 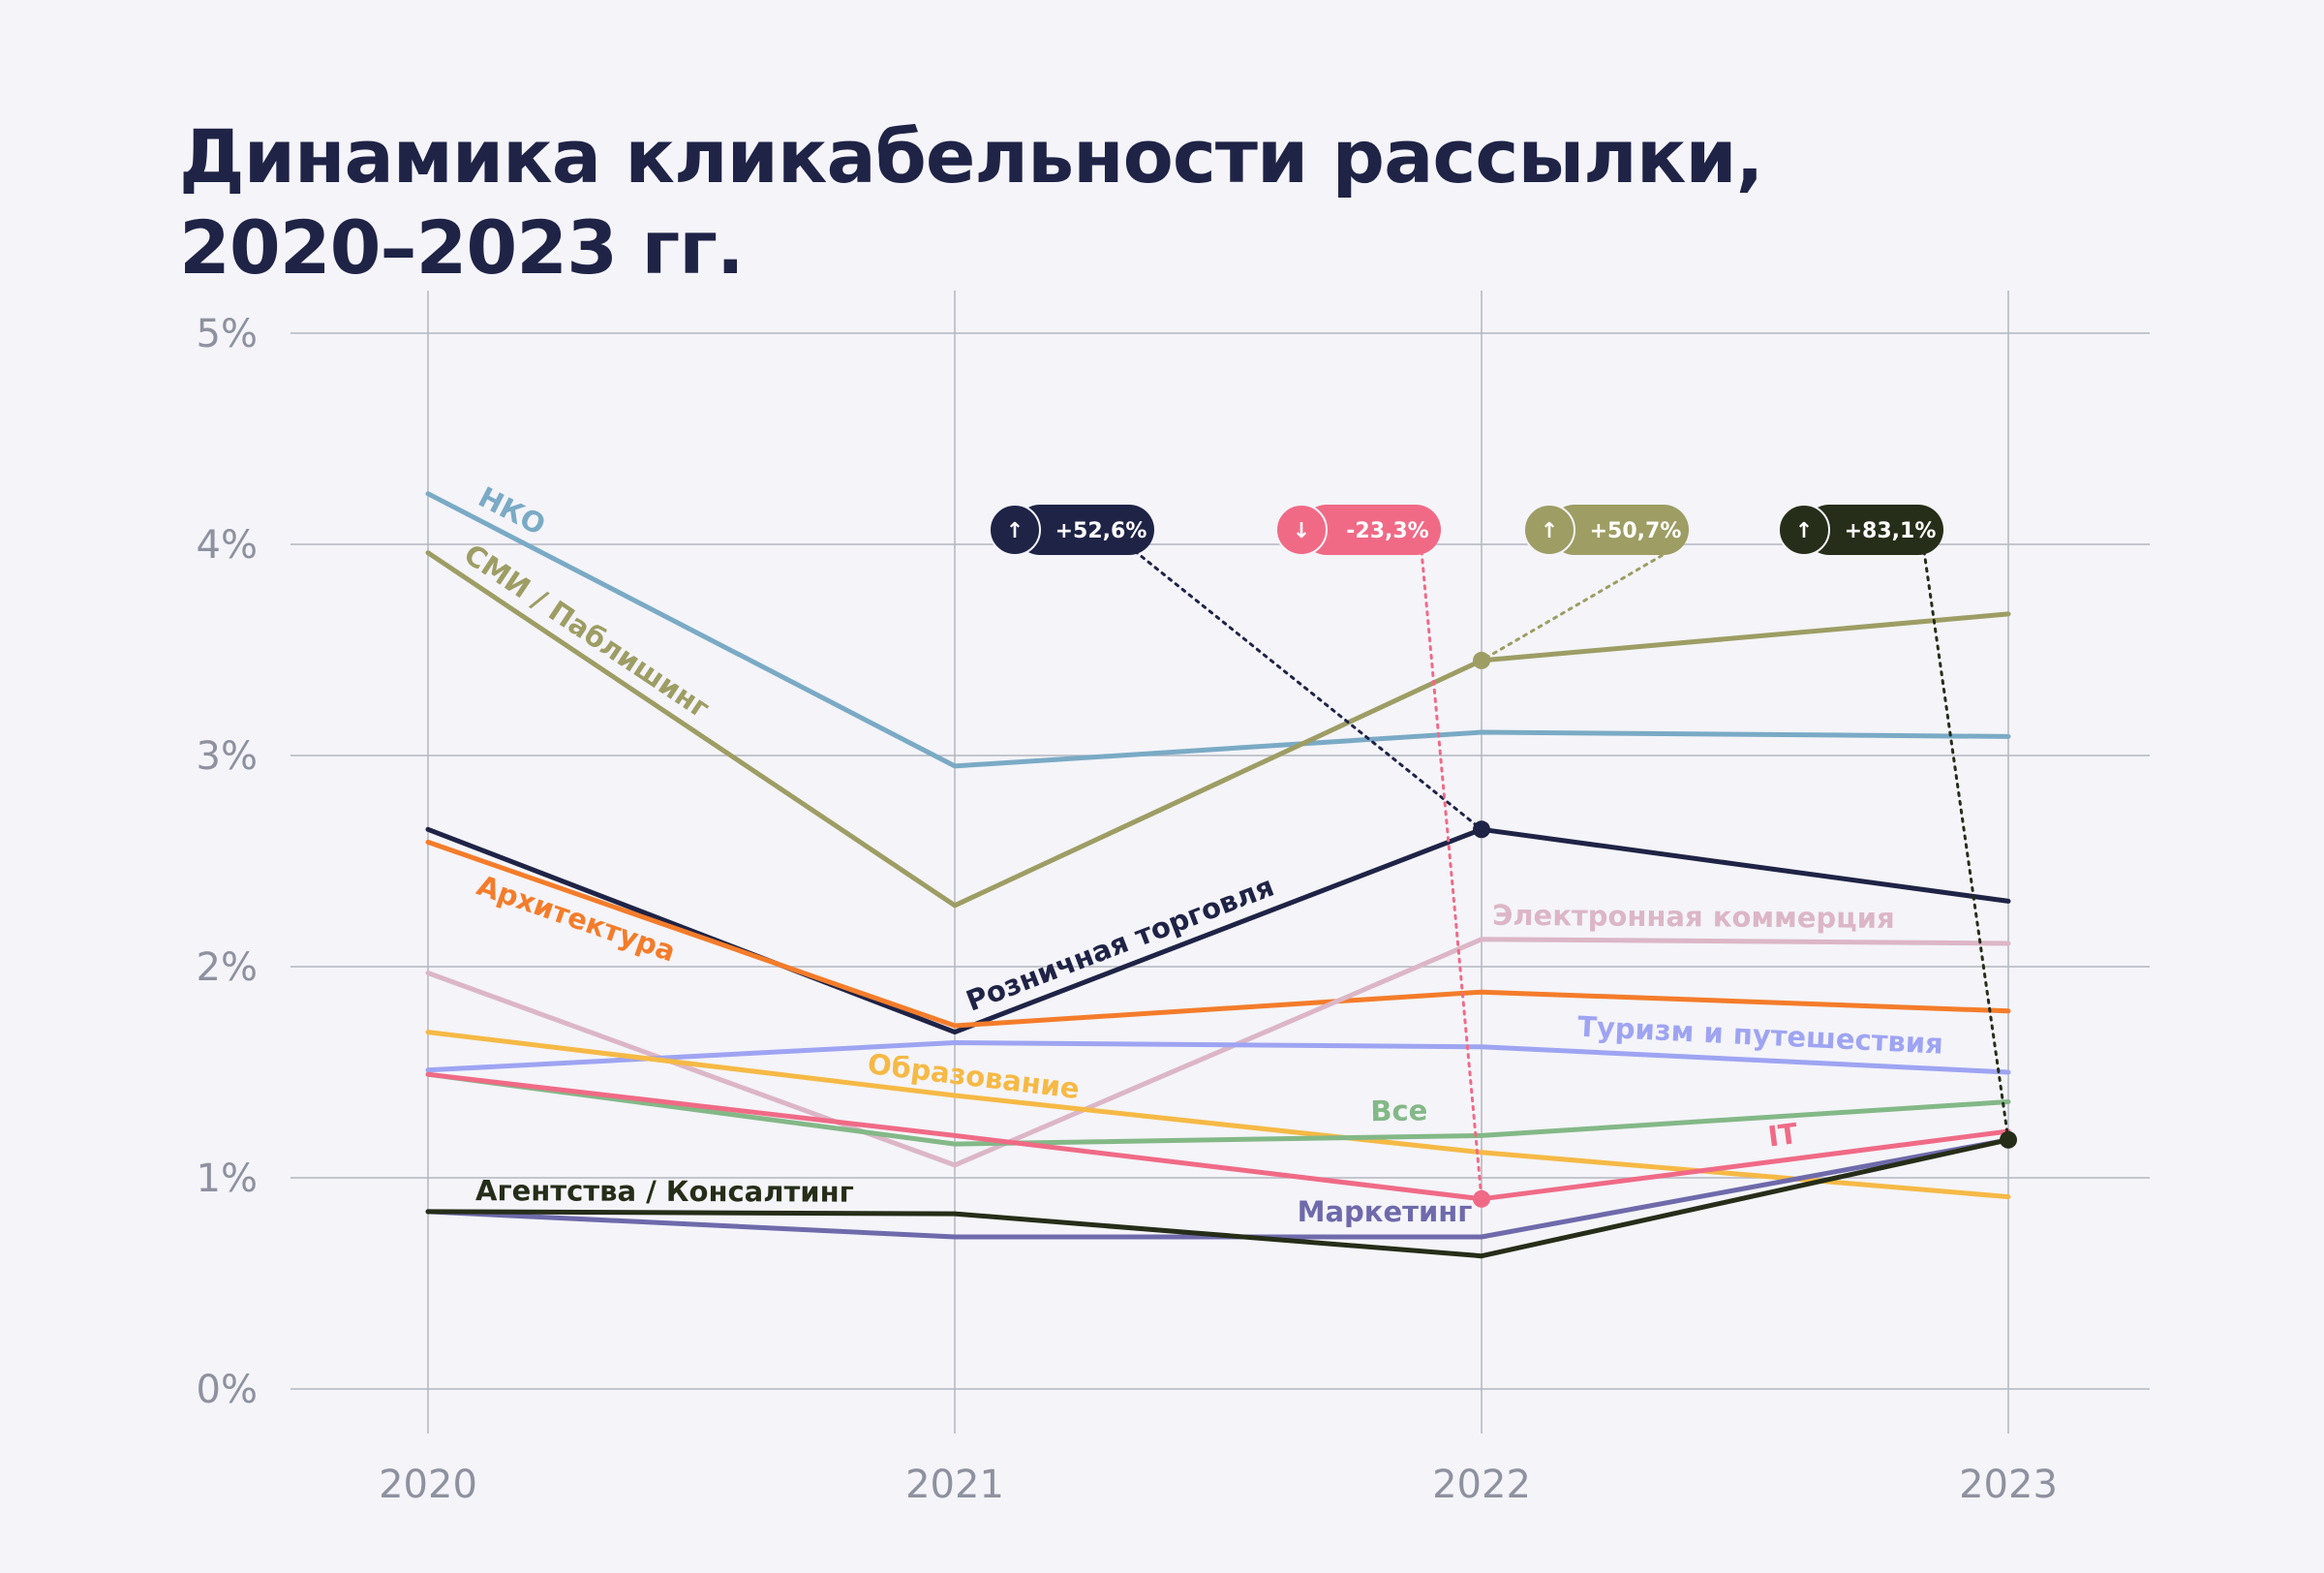 What do you see at coordinates (972, 156) in the screenshot?
I see `chart-title-line-1: Динамика кликабельности рассылки,` at bounding box center [972, 156].